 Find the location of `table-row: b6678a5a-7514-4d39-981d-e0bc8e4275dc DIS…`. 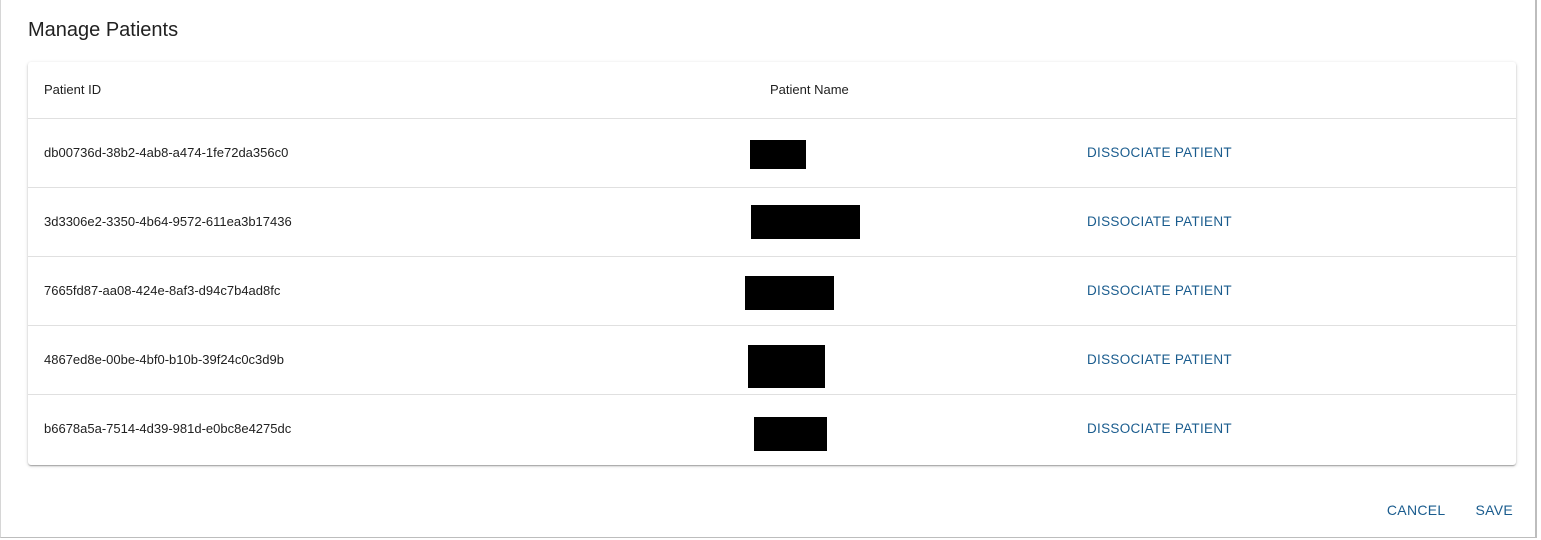

table-row: b6678a5a-7514-4d39-981d-e0bc8e4275dc DIS… is located at coordinates (772, 428).